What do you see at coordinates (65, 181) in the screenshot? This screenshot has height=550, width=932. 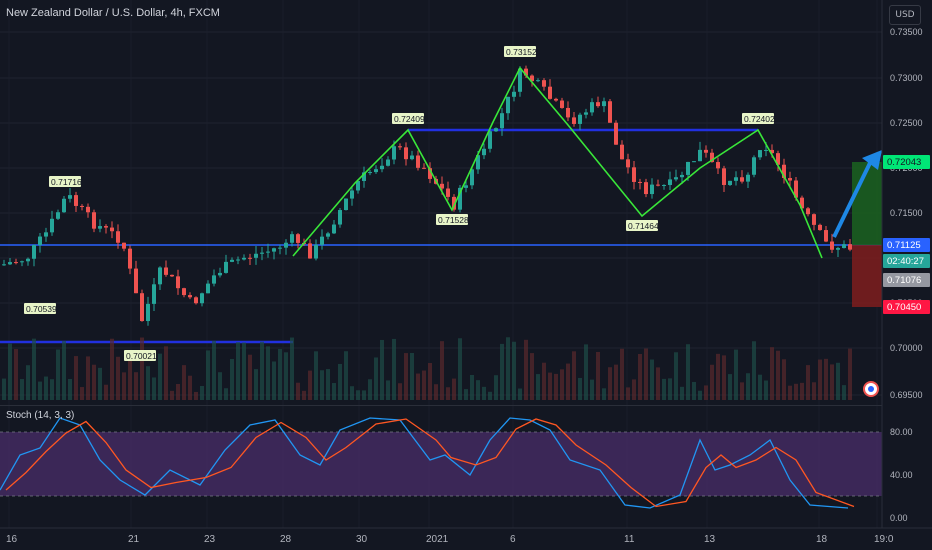 I see `pattern-label: 0.71716` at bounding box center [65, 181].